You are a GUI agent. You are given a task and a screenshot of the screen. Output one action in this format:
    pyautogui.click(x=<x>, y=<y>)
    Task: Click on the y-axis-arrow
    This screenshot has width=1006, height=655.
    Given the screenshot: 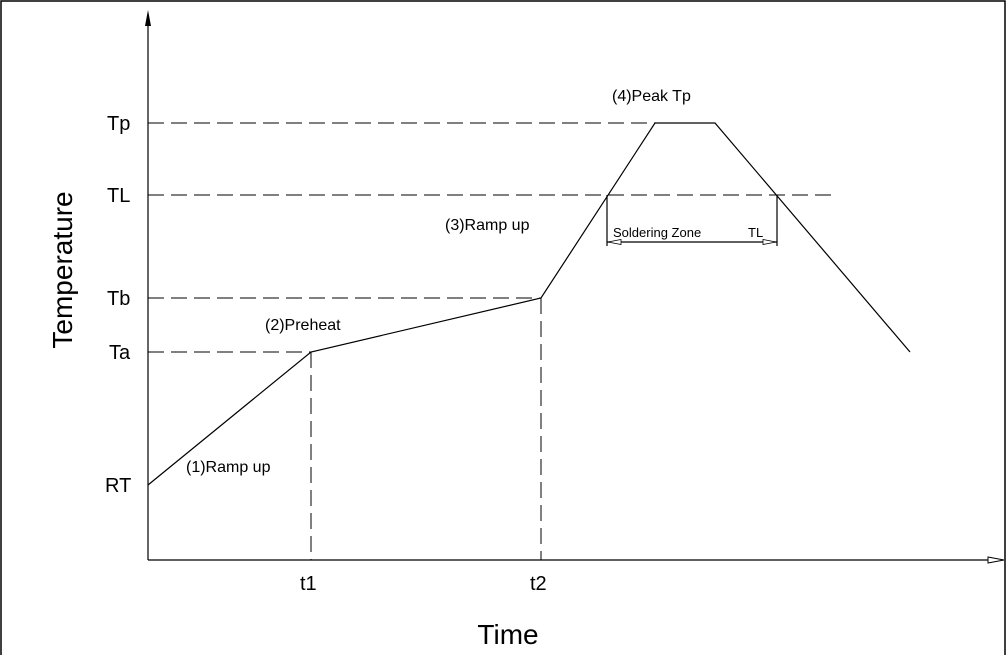 What is the action you would take?
    pyautogui.click(x=148, y=18)
    